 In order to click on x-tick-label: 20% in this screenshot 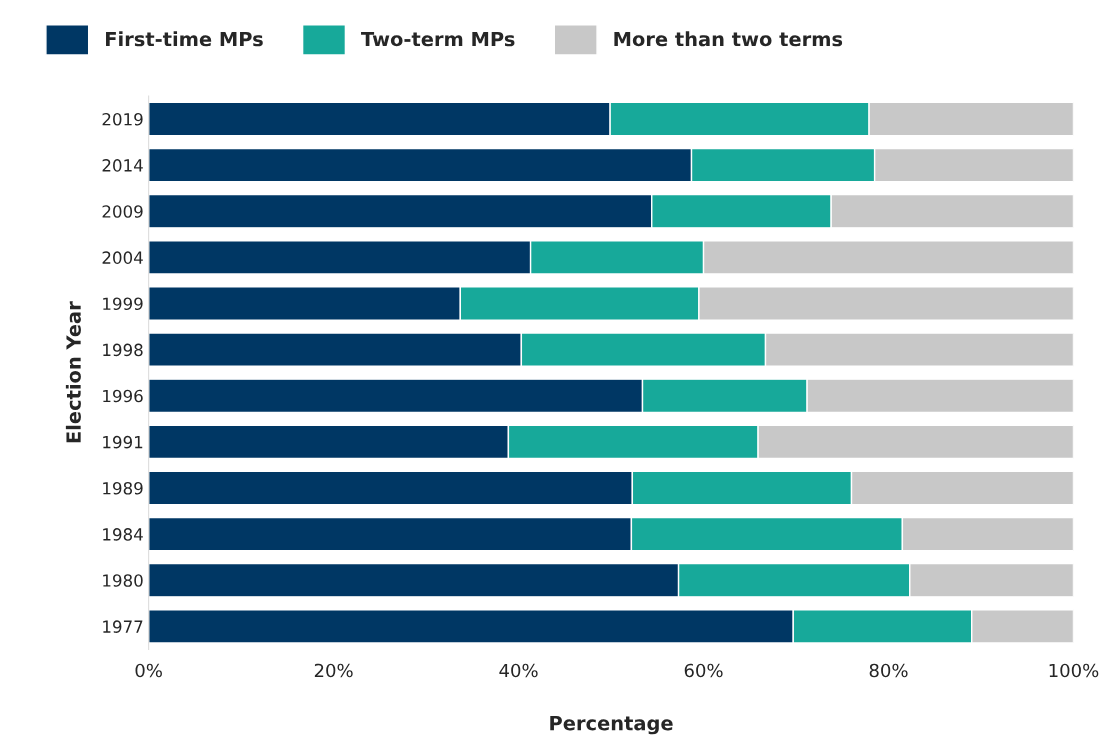, I will do `click(333, 670)`.